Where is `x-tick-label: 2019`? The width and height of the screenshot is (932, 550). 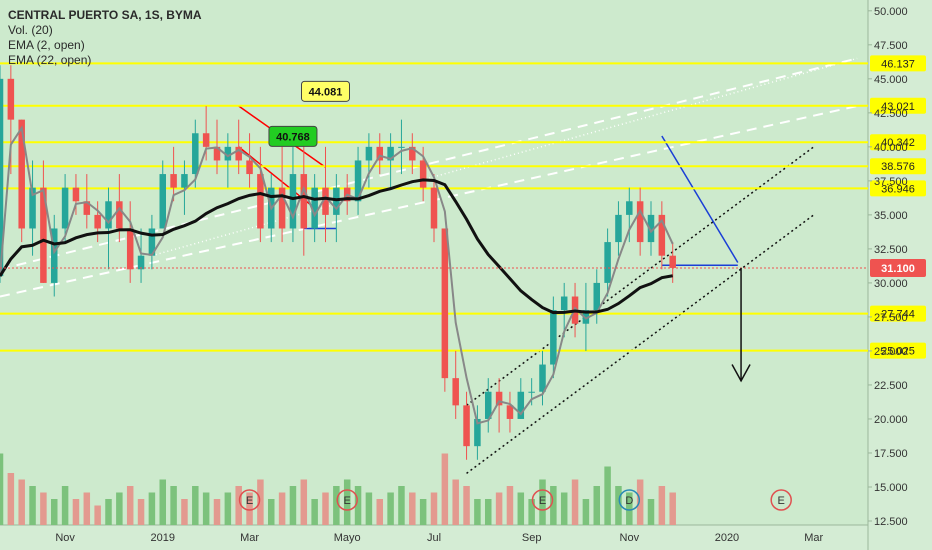
x-tick-label: 2019 is located at coordinates (163, 538).